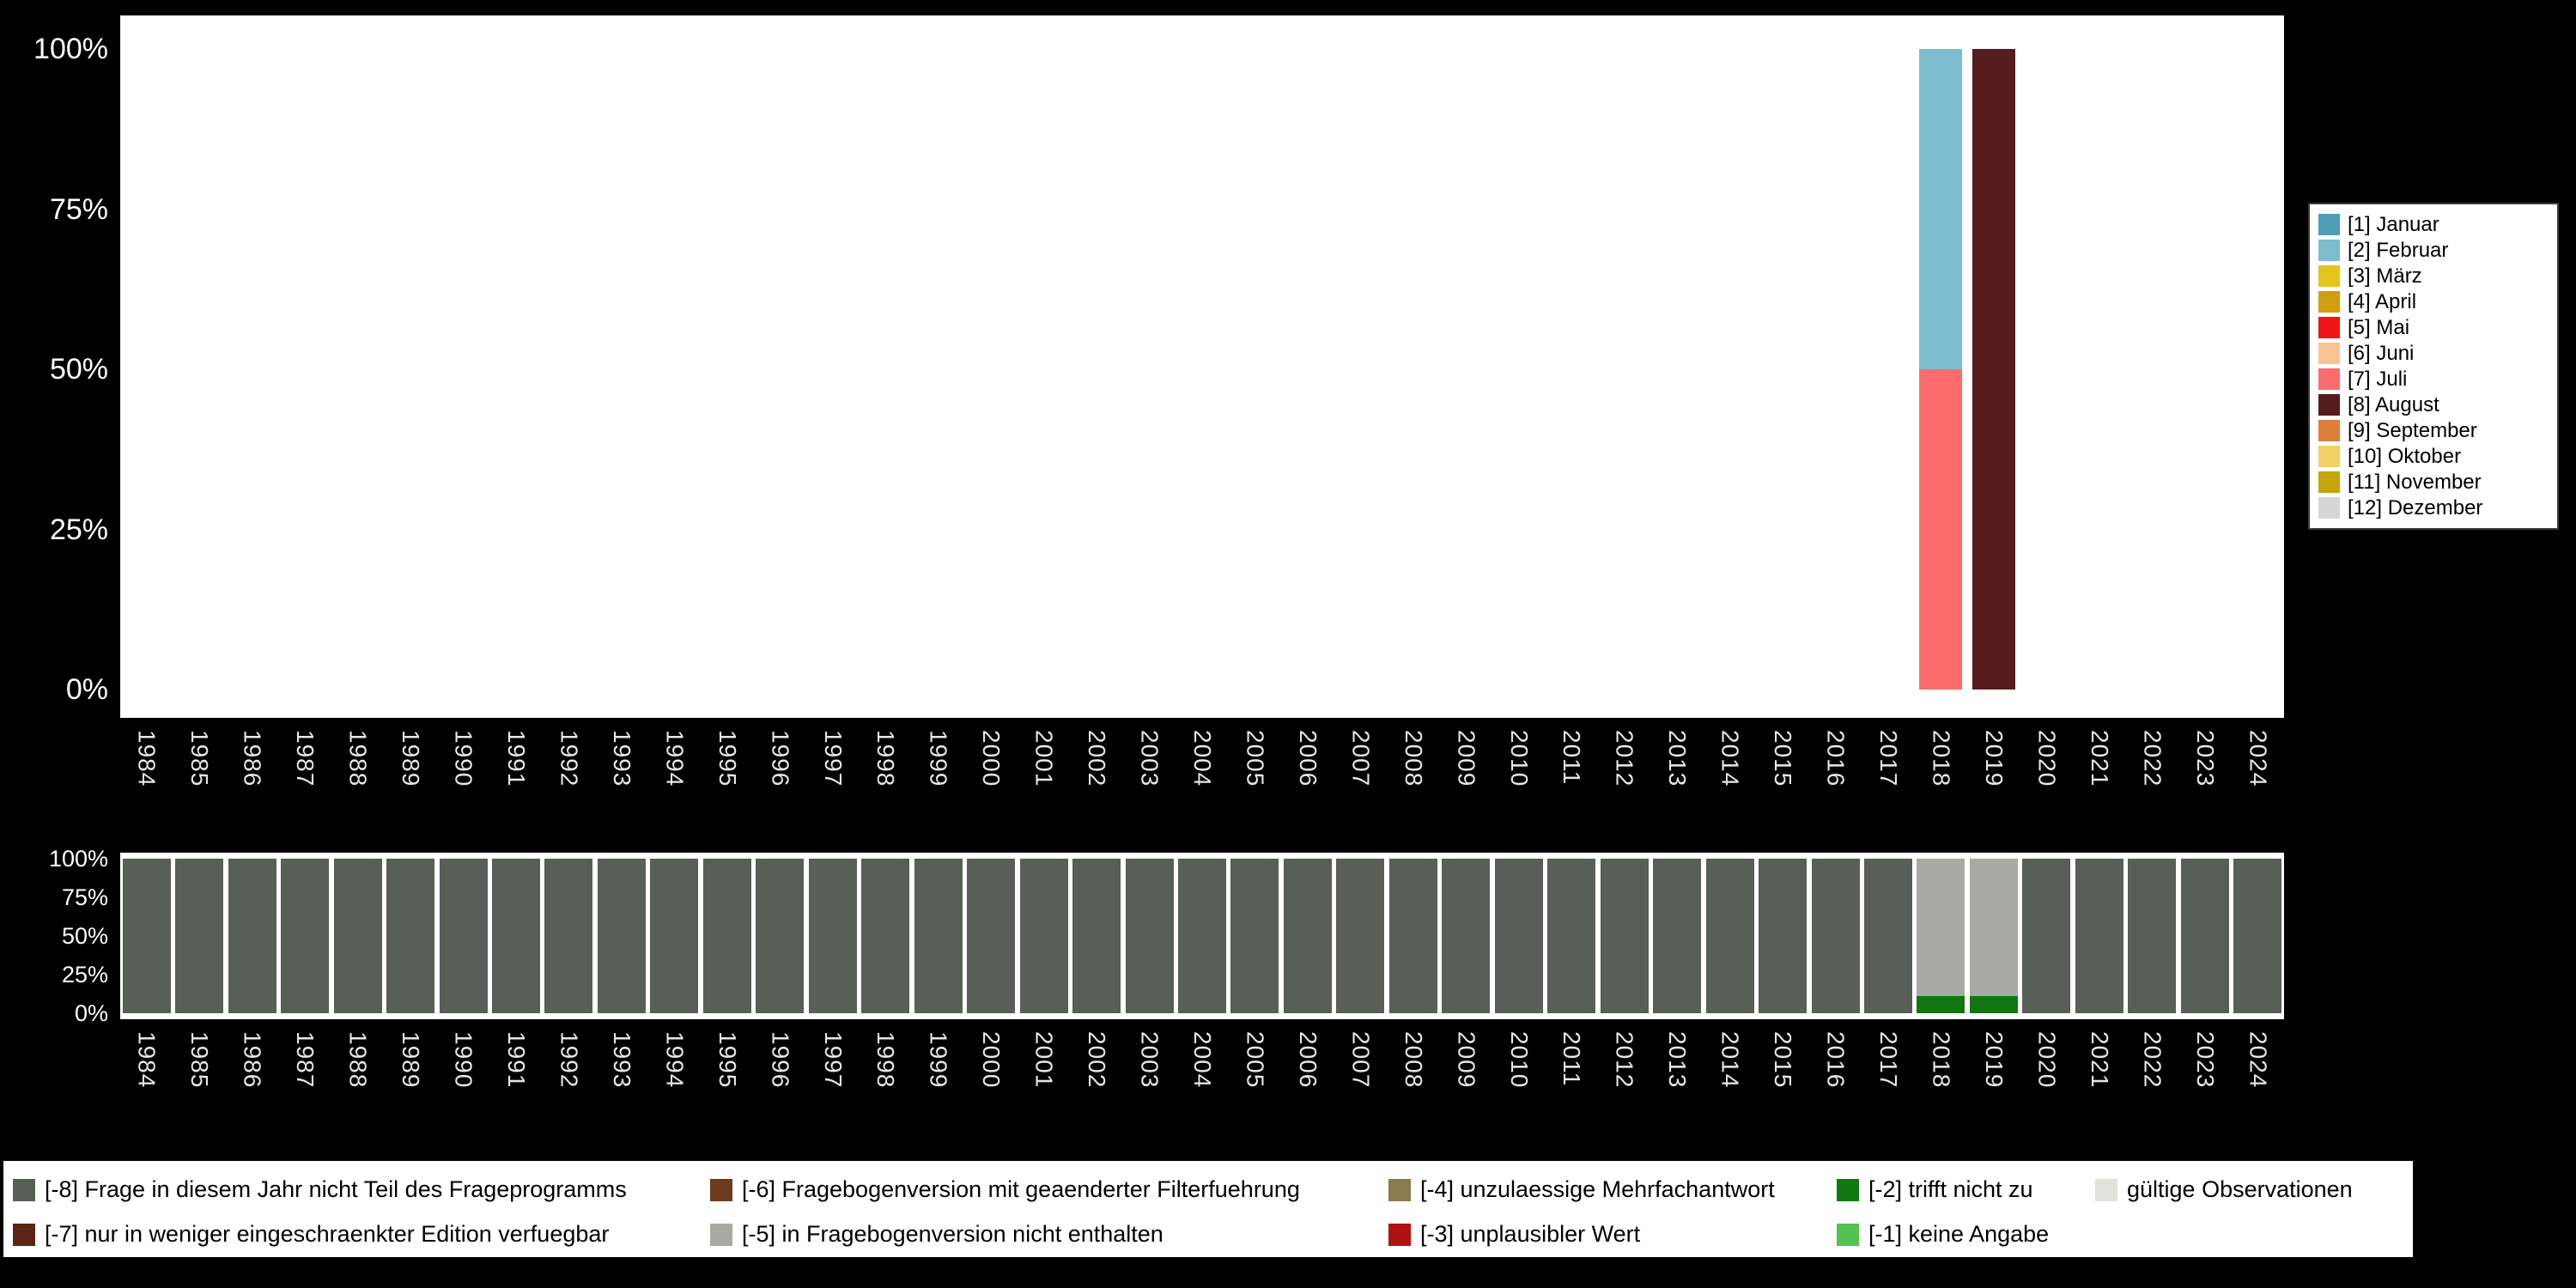  I want to click on legend-item: [-1] keine Angabe, so click(1943, 1235).